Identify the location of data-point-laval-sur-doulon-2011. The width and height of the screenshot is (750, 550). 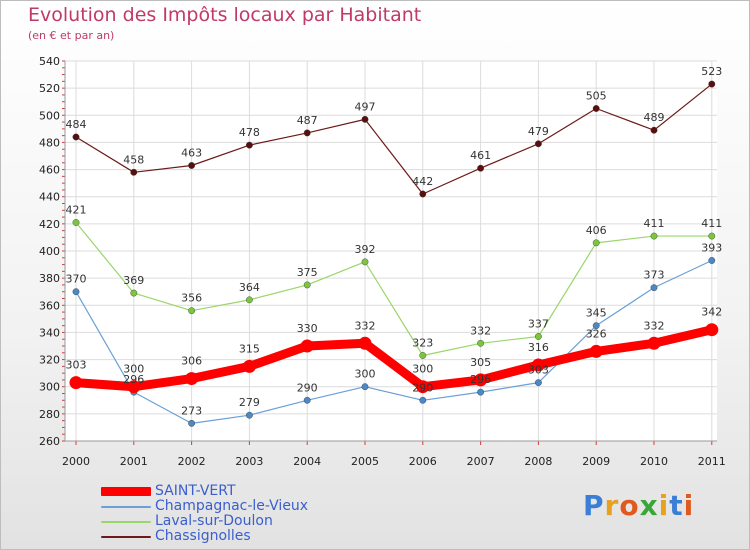
(712, 236).